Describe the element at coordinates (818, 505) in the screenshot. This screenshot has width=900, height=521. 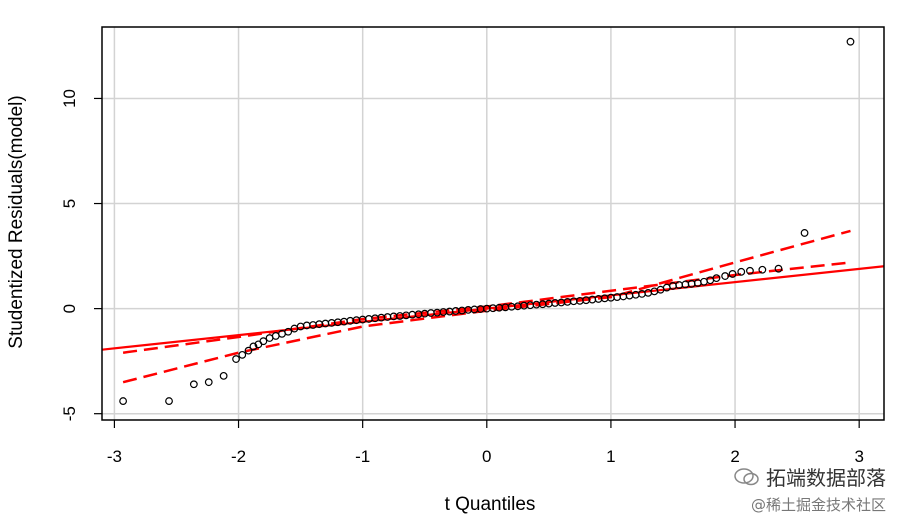
I see `watermark-sub: @稀土掘金技术社区` at that location.